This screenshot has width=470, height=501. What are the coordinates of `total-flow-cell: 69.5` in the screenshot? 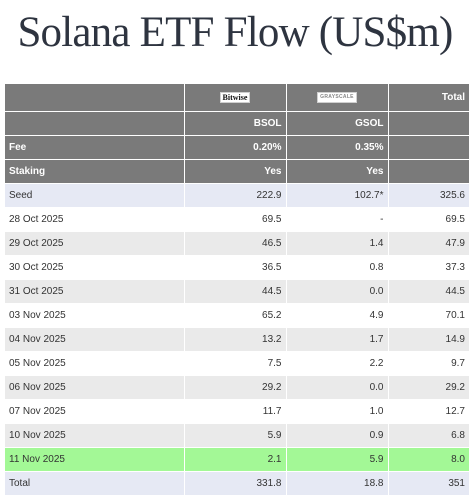 It's located at (428, 219).